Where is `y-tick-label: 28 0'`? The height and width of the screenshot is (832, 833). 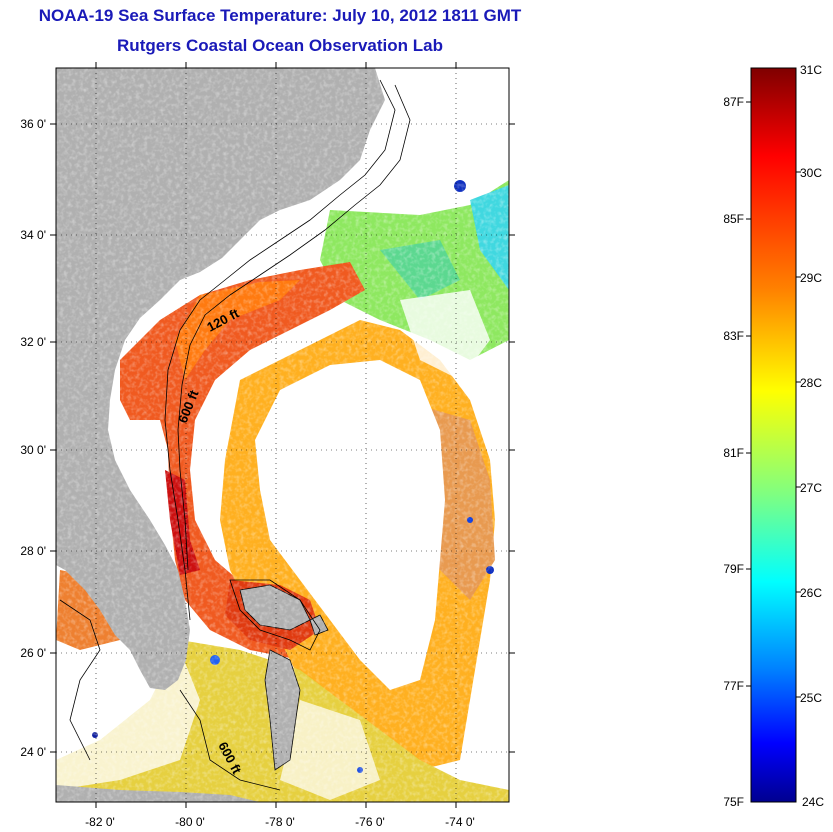 y-tick-label: 28 0' is located at coordinates (33, 551).